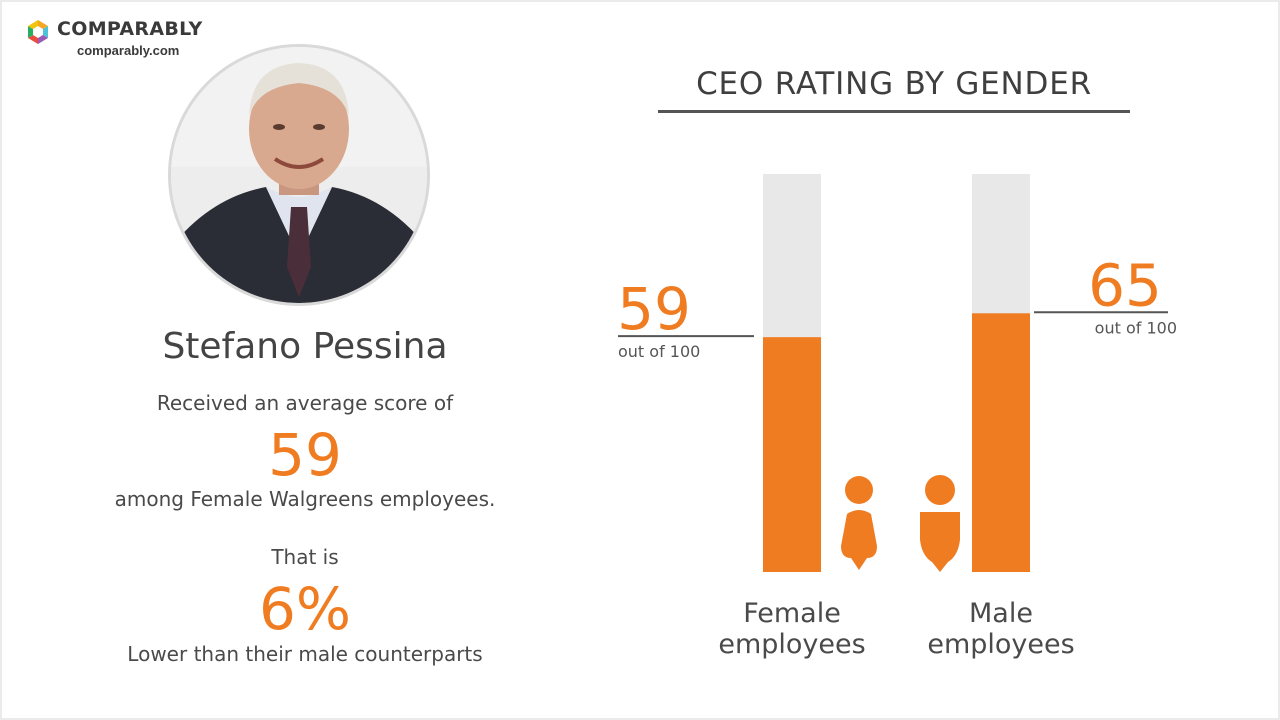 This screenshot has height=720, width=1280. What do you see at coordinates (305, 557) in the screenshot?
I see `summary-that-is-text: That is` at bounding box center [305, 557].